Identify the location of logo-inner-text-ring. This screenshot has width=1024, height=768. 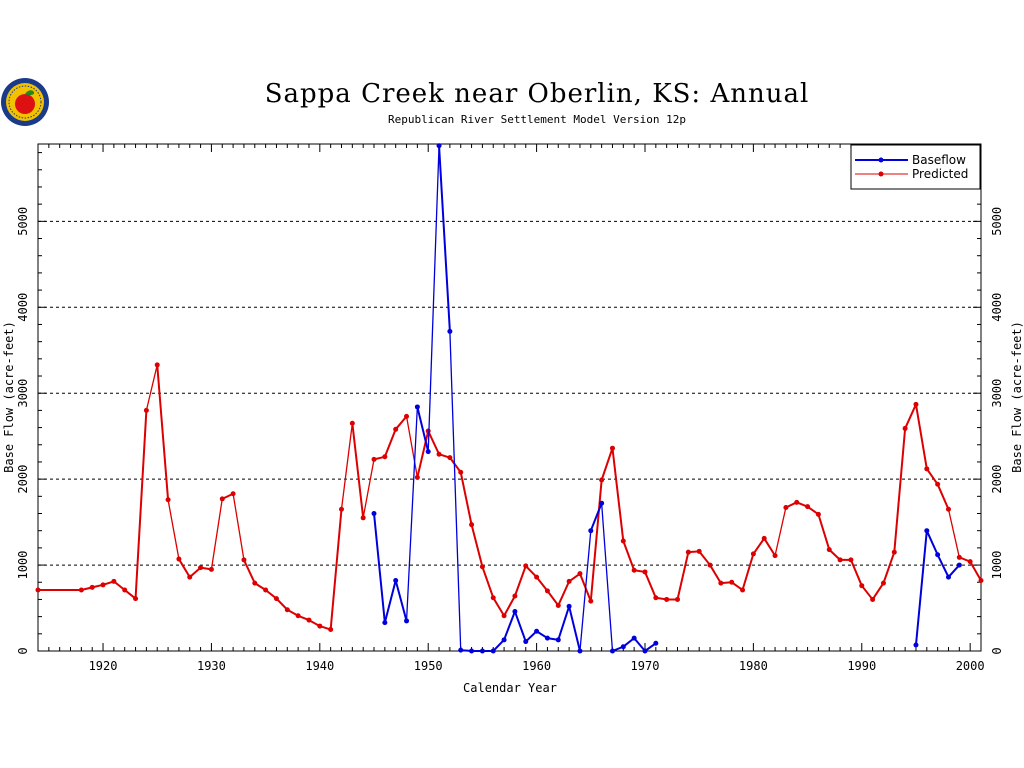
(25, 102).